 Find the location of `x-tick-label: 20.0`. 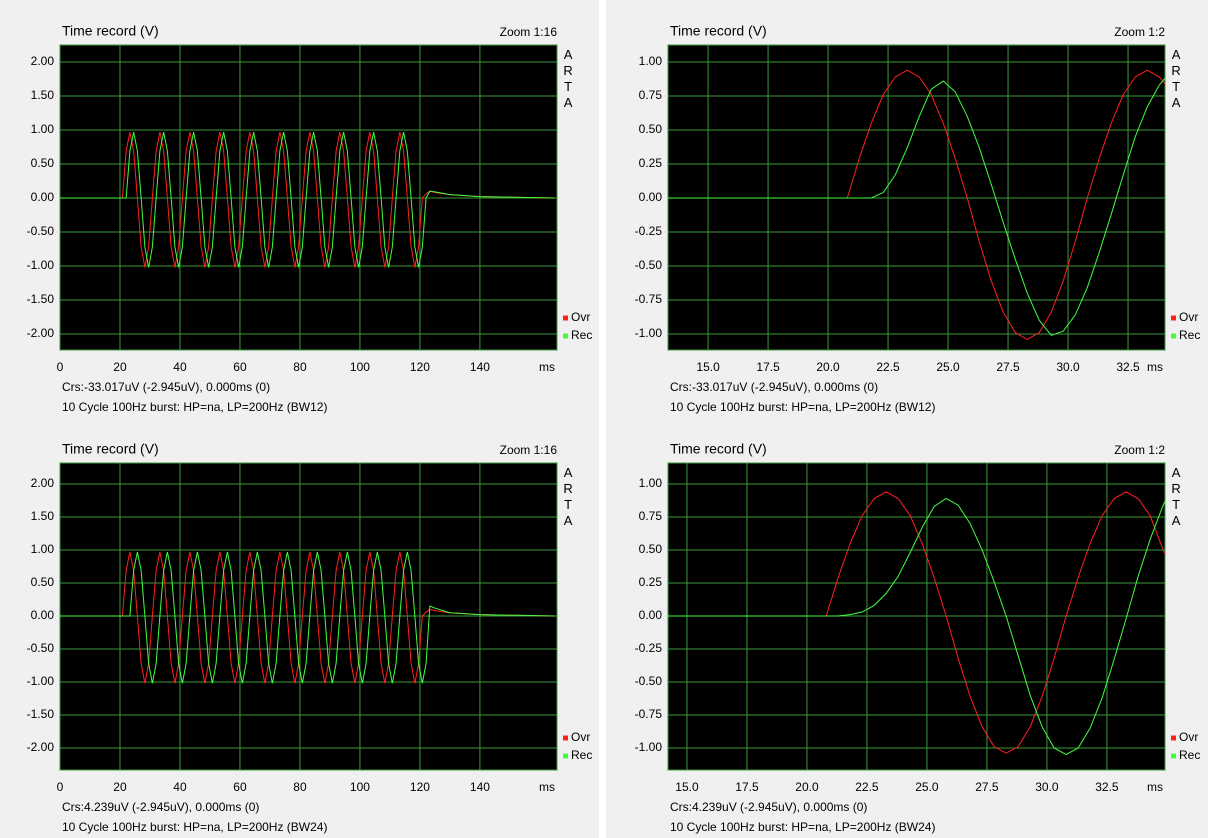

x-tick-label: 20.0 is located at coordinates (828, 367).